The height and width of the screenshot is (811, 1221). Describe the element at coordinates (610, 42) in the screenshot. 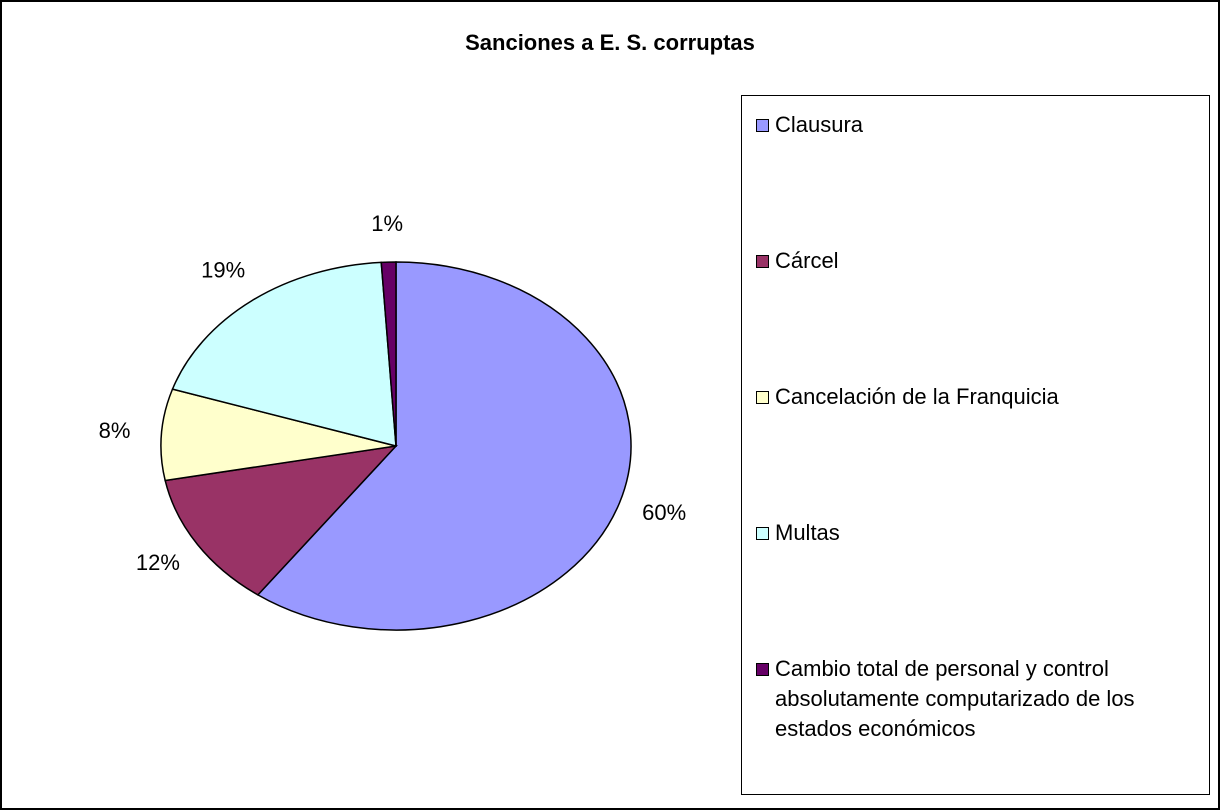

I see `chart-title: Sanciones a E. S. corruptas` at that location.